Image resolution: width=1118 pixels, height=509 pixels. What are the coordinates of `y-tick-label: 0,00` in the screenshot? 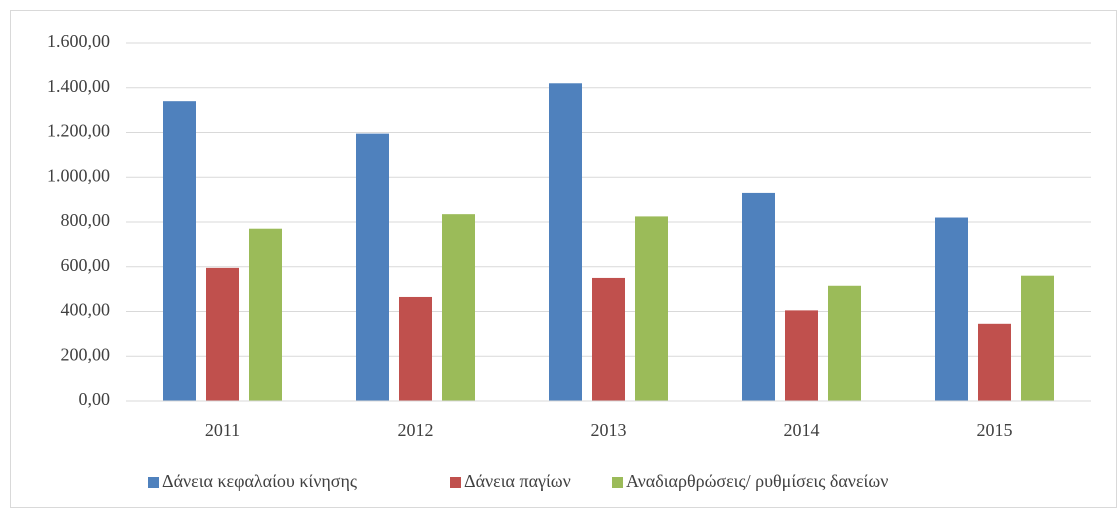 It's located at (95, 399).